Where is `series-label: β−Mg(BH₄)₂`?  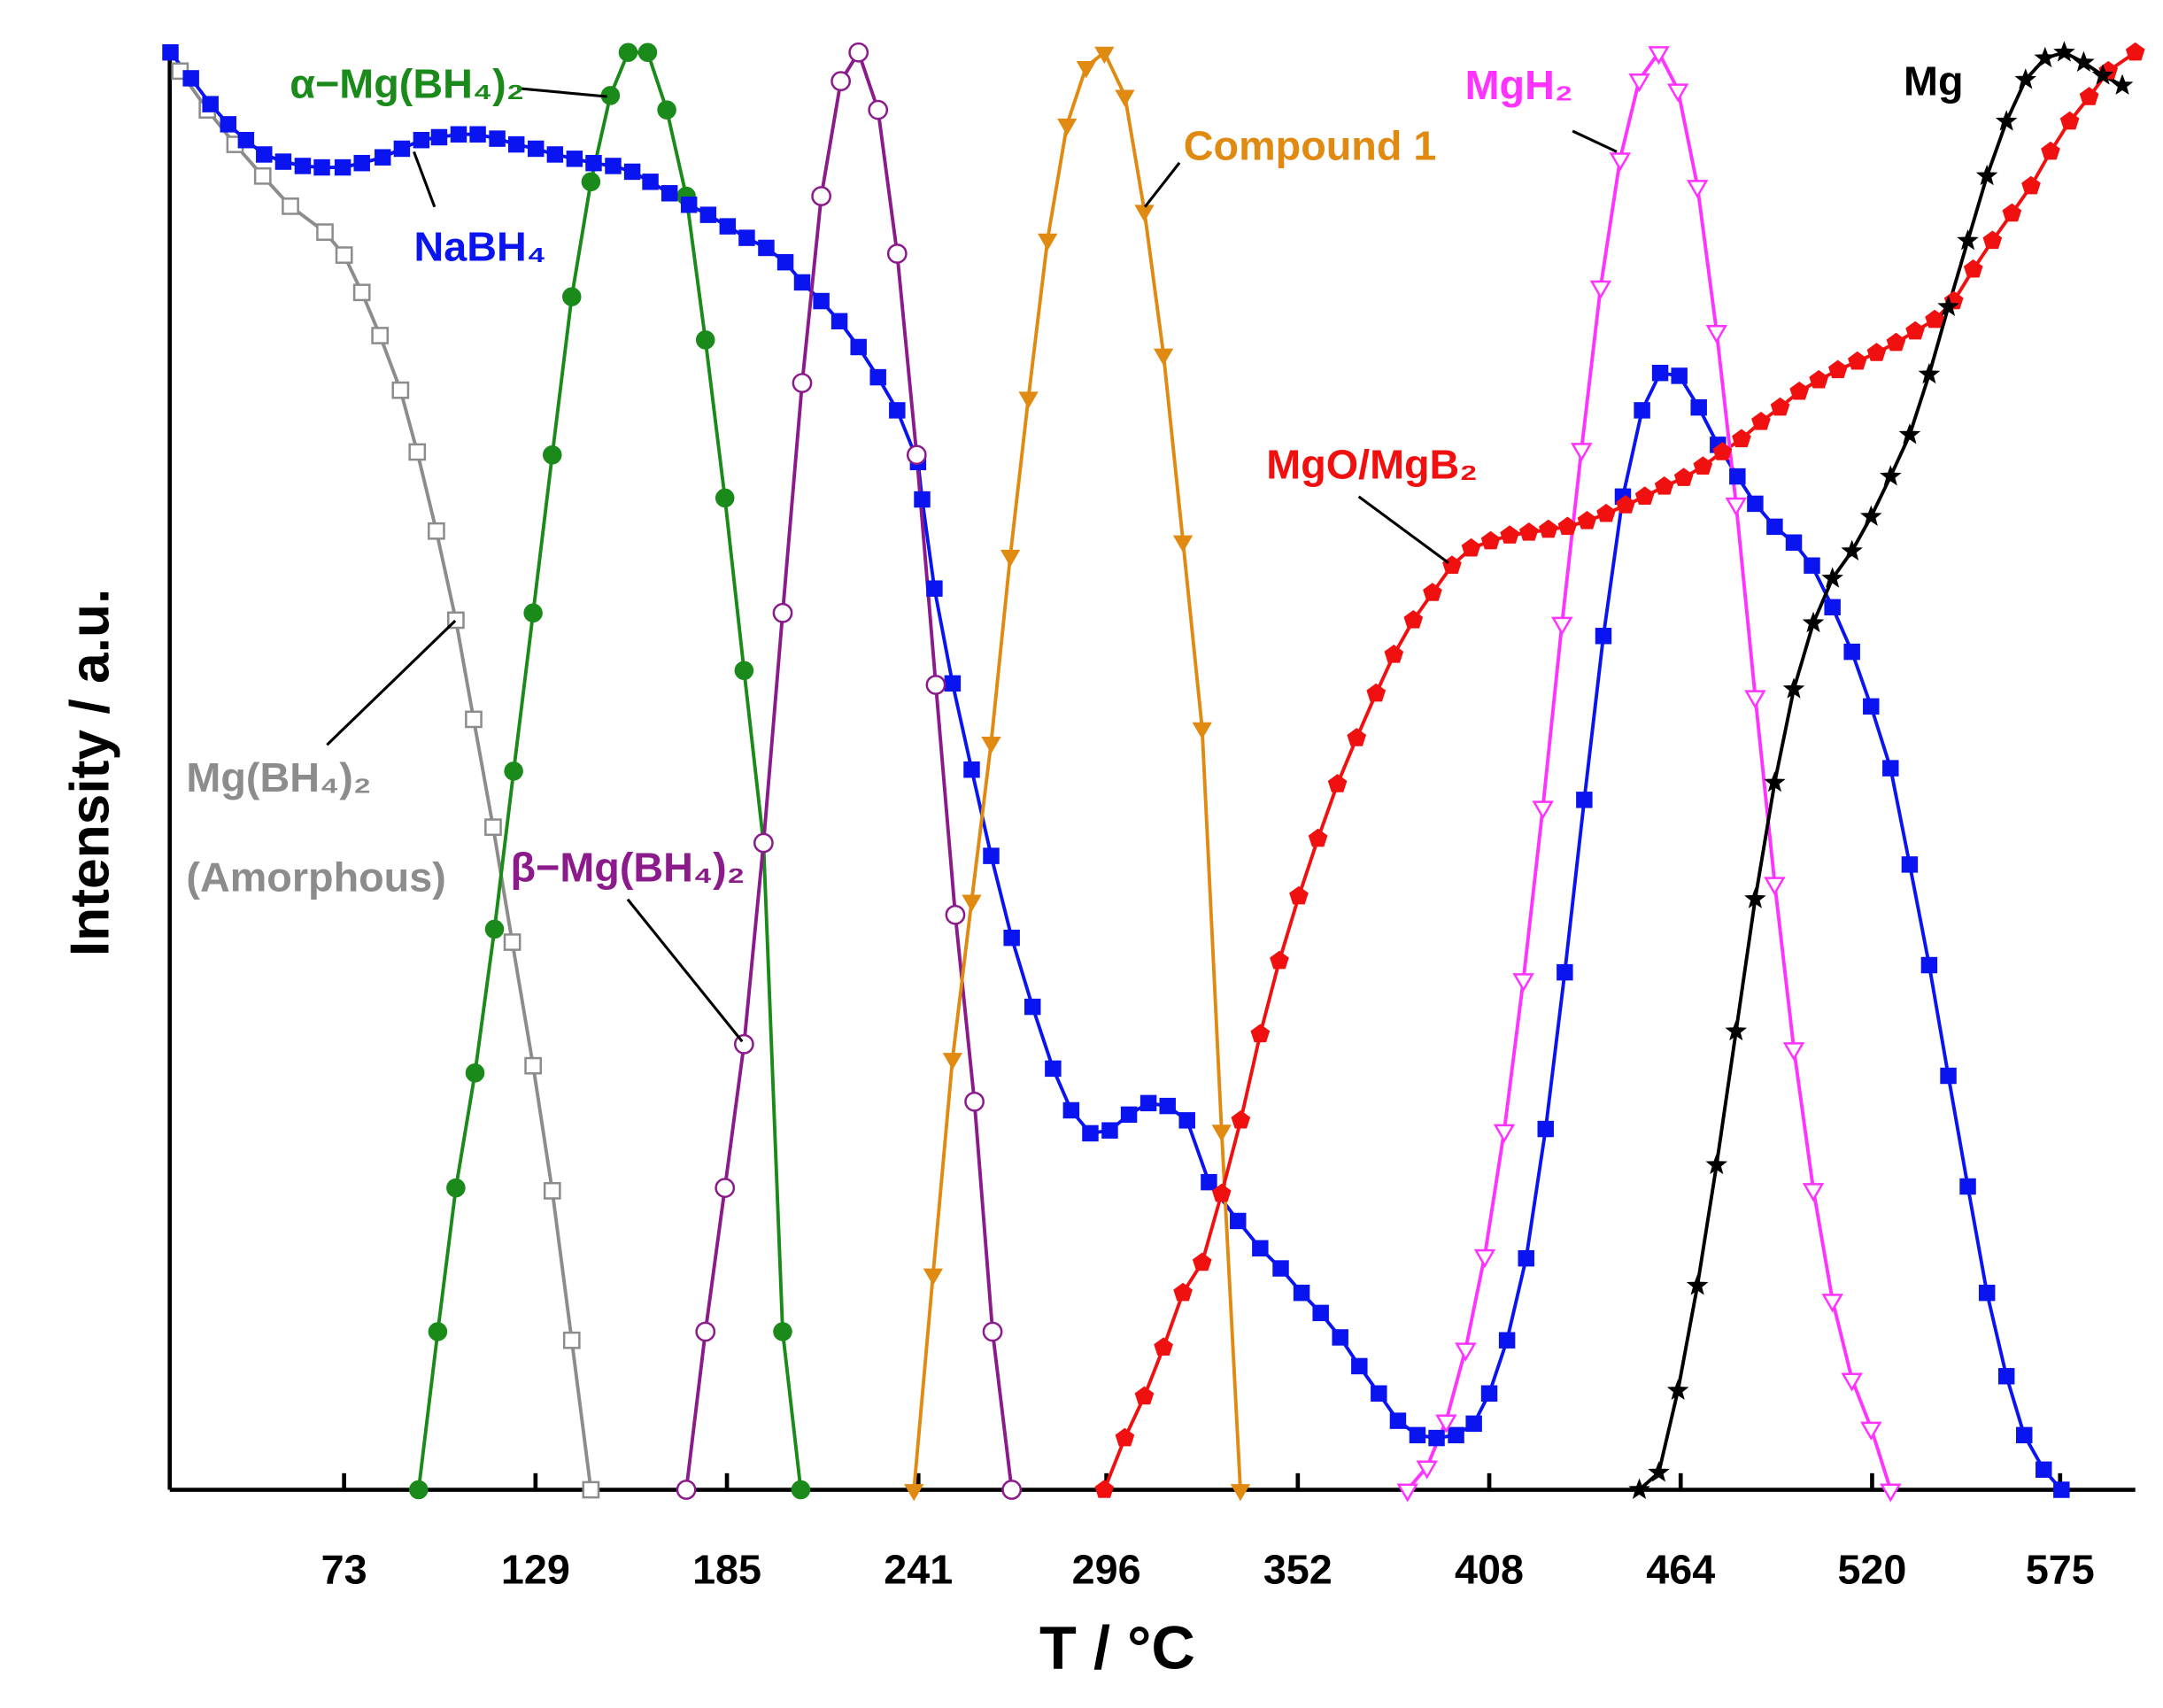 series-label: β−Mg(BH₄)₂ is located at coordinates (627, 868).